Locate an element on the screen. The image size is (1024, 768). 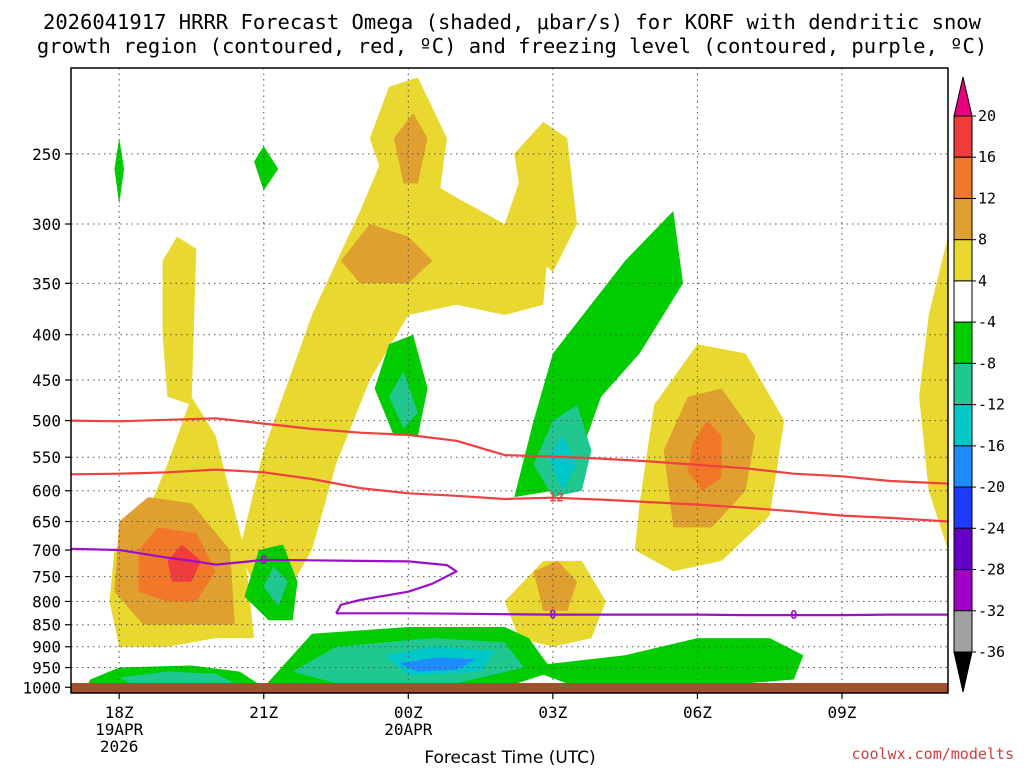
colorbar-label-13: -36 is located at coordinates (991, 652).